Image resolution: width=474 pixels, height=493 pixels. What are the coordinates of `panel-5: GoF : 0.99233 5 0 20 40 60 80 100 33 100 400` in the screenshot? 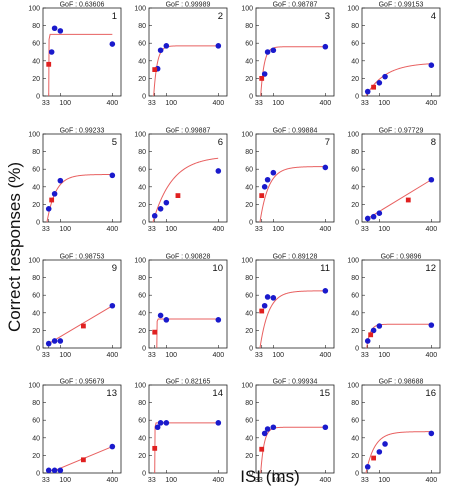 It's located at (75, 180).